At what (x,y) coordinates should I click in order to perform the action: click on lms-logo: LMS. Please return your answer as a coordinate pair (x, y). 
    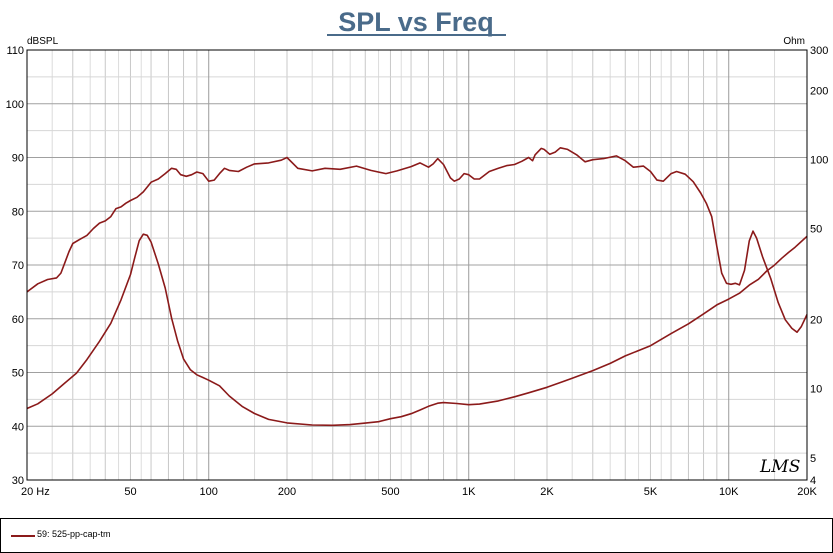
    Looking at the image, I should click on (779, 467).